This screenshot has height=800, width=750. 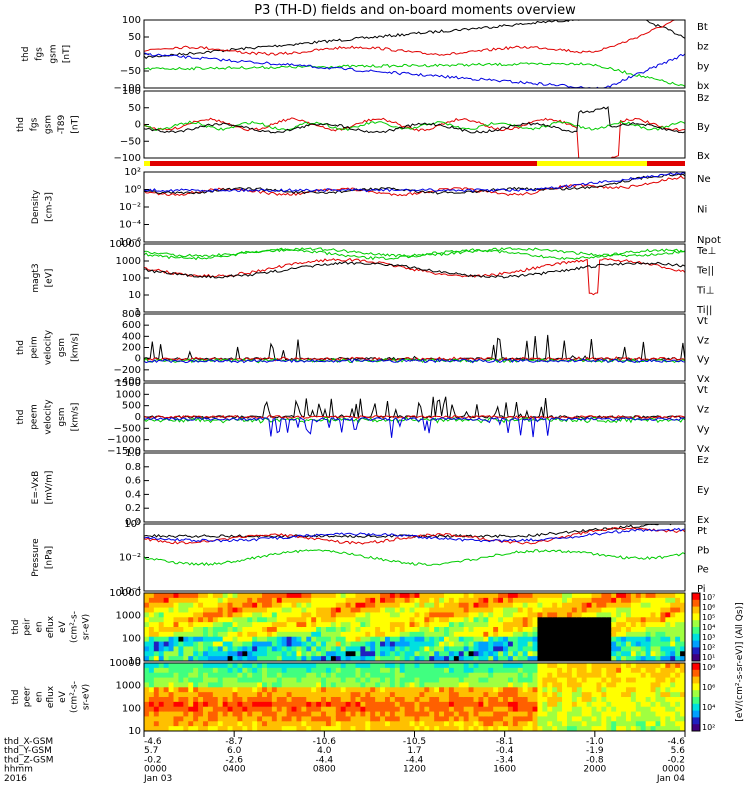 What do you see at coordinates (703, 490) in the screenshot?
I see `legend-entry: Ey` at bounding box center [703, 490].